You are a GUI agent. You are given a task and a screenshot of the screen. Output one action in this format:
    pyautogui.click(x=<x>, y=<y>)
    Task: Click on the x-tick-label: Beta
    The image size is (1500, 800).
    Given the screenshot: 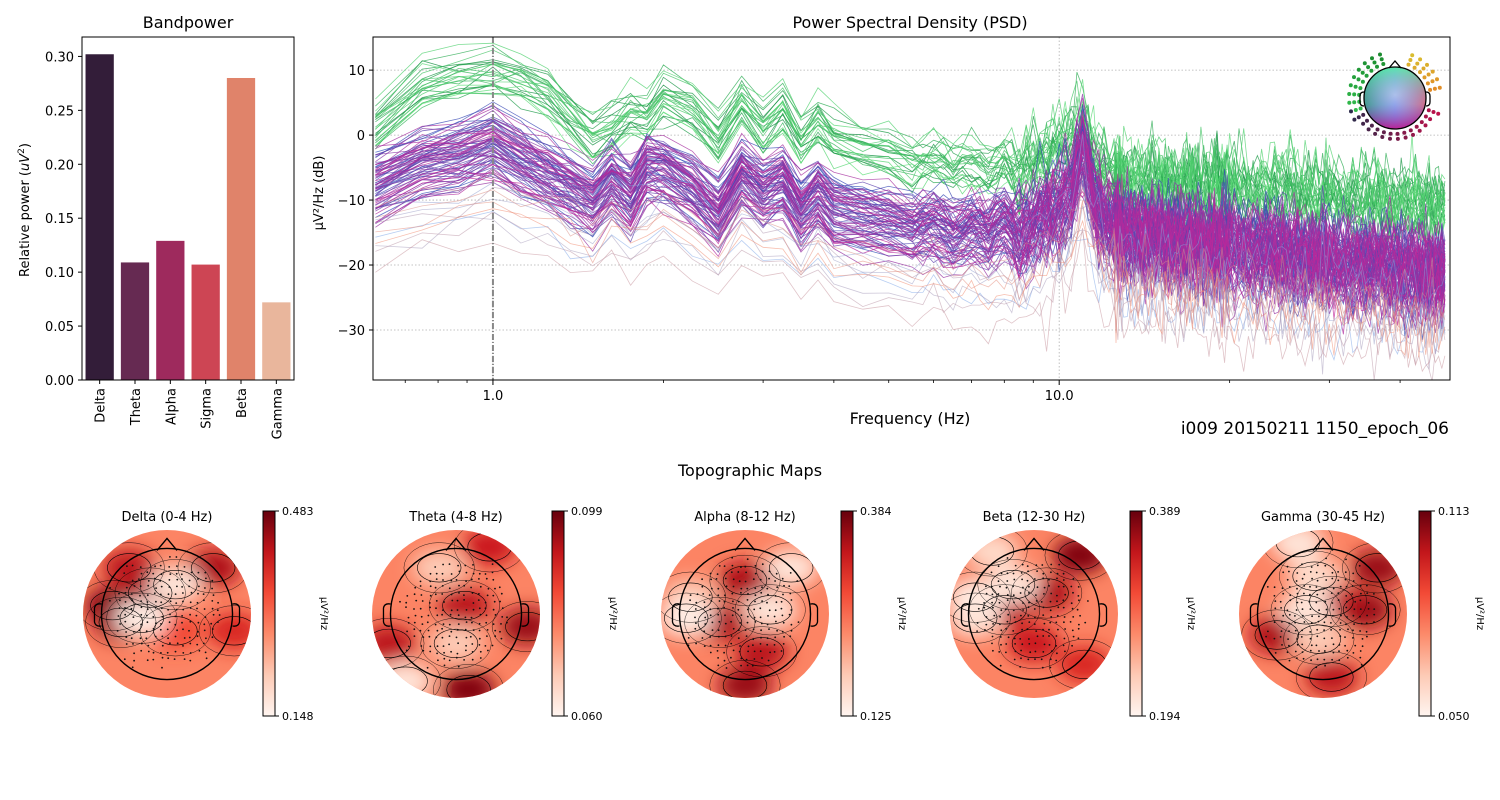 What is the action you would take?
    pyautogui.click(x=242, y=403)
    